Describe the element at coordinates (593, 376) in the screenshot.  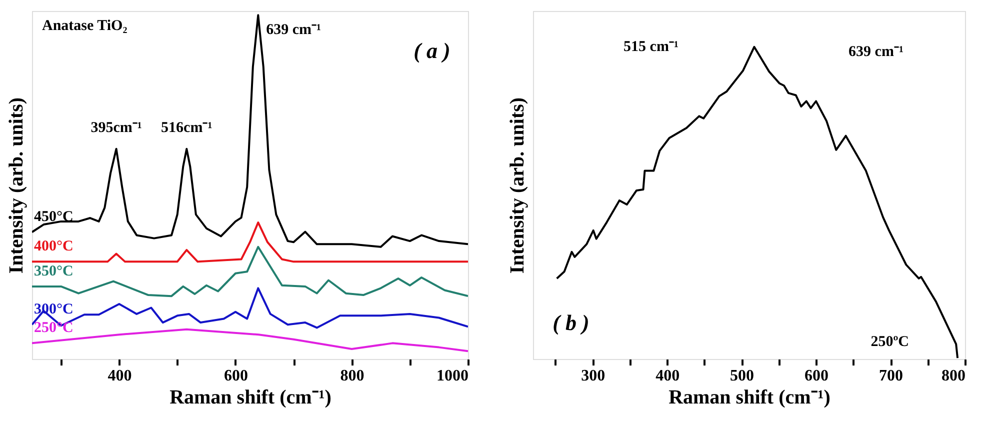
I see `x-tick-label: 300` at that location.